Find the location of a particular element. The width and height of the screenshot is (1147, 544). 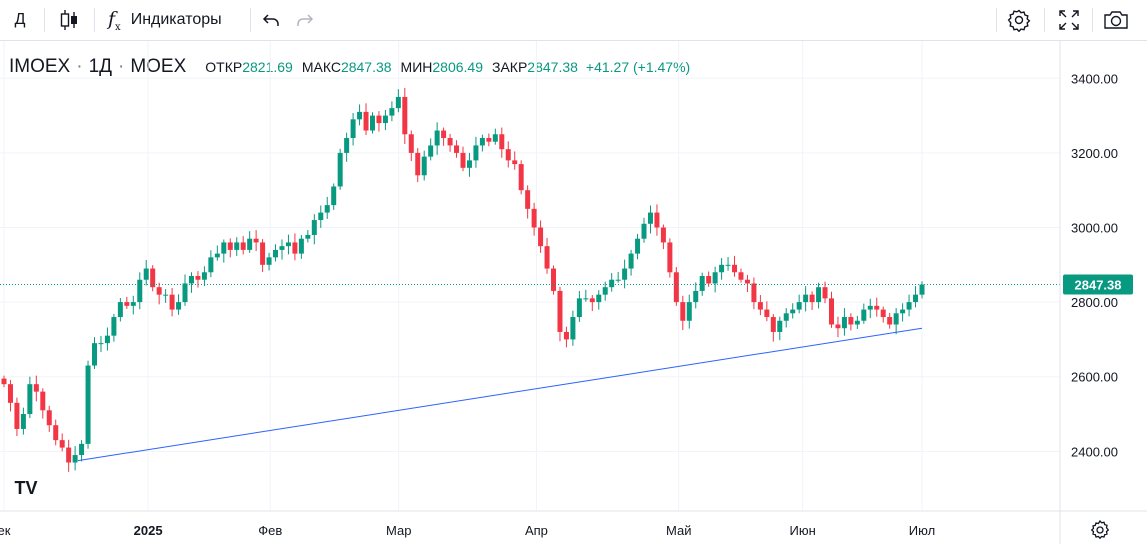

price-tick-label: 2400.00 is located at coordinates (1094, 451).